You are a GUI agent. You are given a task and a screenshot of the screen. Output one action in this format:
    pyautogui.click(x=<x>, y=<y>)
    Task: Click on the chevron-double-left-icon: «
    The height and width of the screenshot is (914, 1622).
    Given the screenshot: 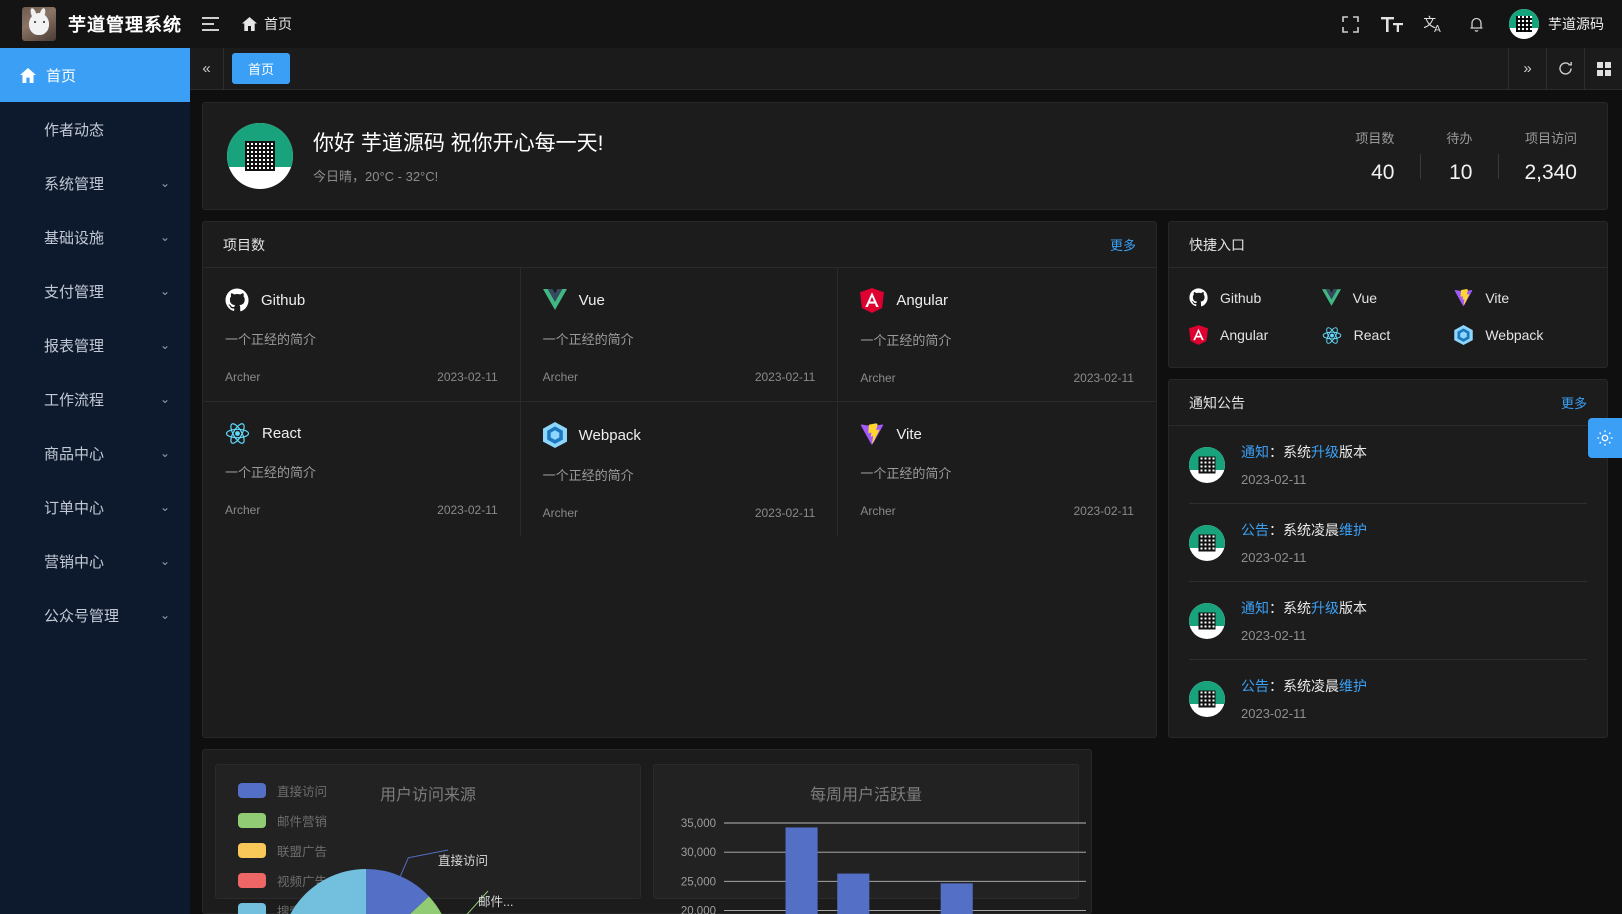 What is the action you would take?
    pyautogui.click(x=207, y=68)
    